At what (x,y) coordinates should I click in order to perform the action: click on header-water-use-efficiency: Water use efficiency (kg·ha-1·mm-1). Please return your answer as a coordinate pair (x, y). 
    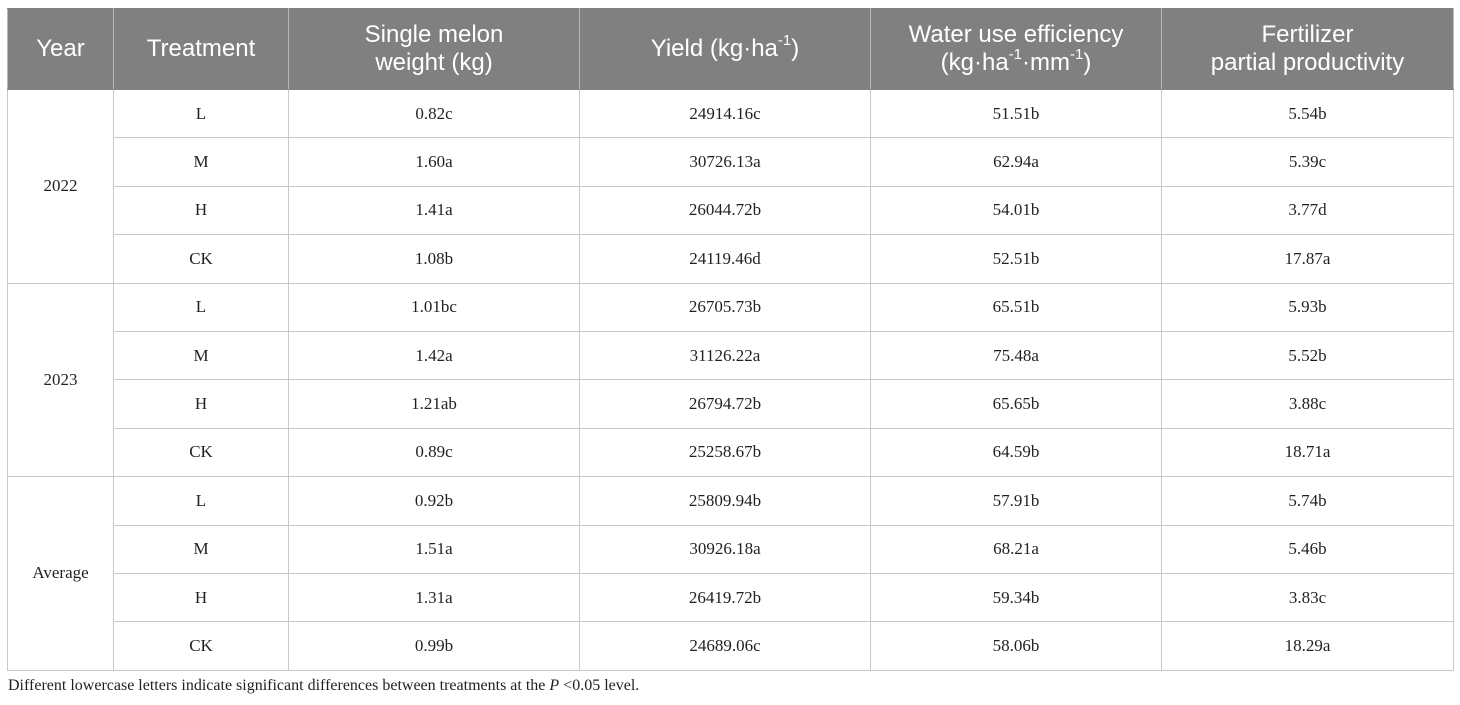
    Looking at the image, I should click on (1016, 49).